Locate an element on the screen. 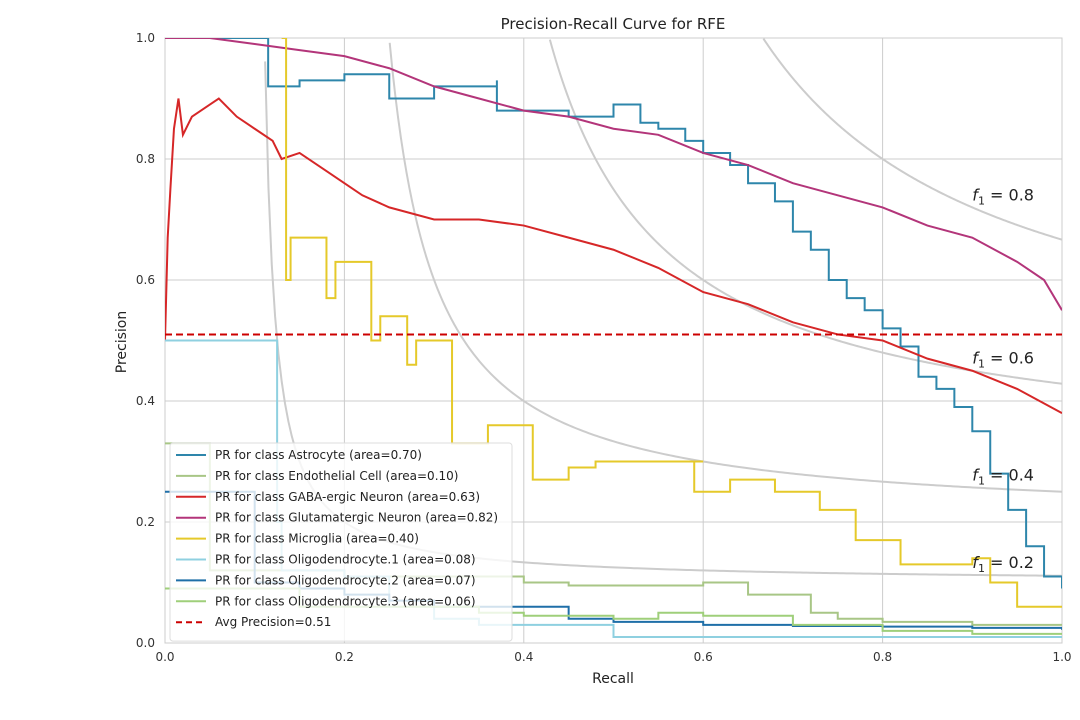  y-tick-label: 0.8 is located at coordinates (145, 159).